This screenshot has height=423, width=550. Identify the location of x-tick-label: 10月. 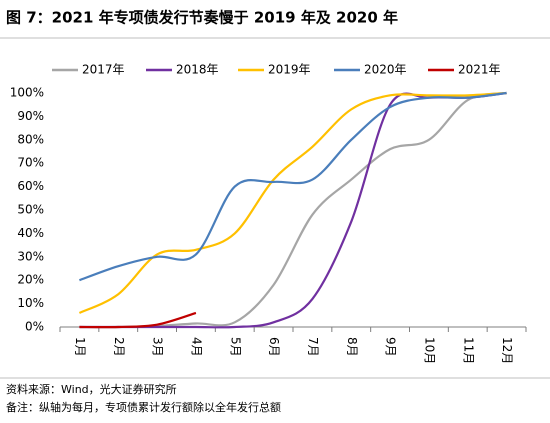
(429, 350).